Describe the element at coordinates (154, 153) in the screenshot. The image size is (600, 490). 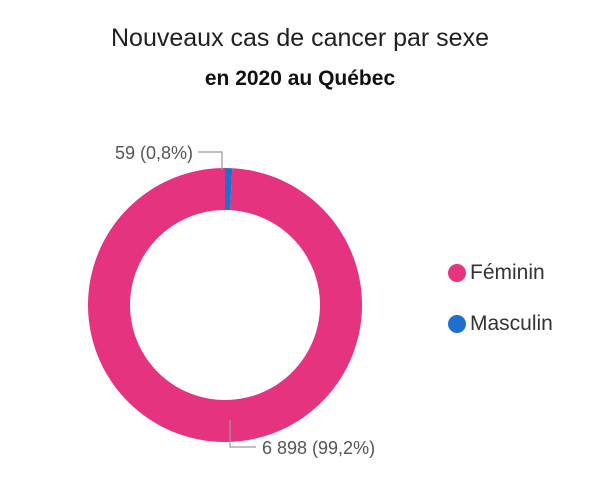
I see `data-label-masculin: 59 (0,8%)` at that location.